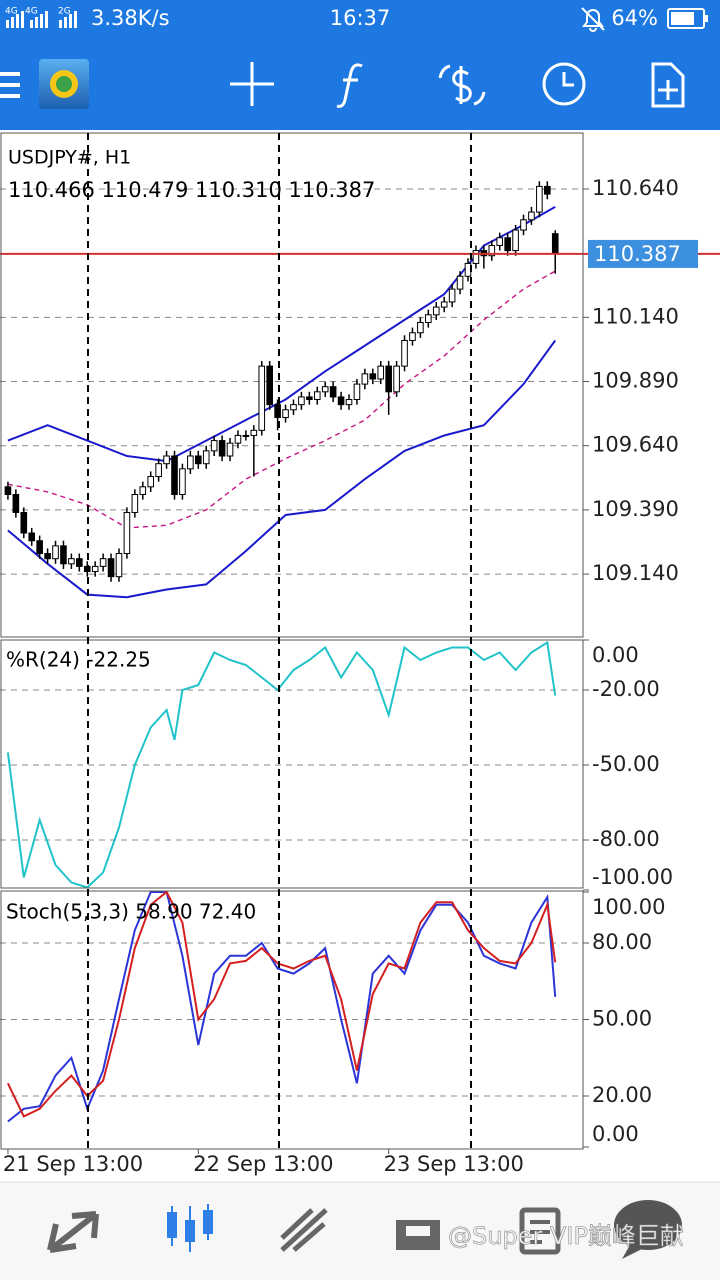 This screenshot has width=720, height=1280. What do you see at coordinates (635, 509) in the screenshot?
I see `y-tick-label: 109.390` at bounding box center [635, 509].